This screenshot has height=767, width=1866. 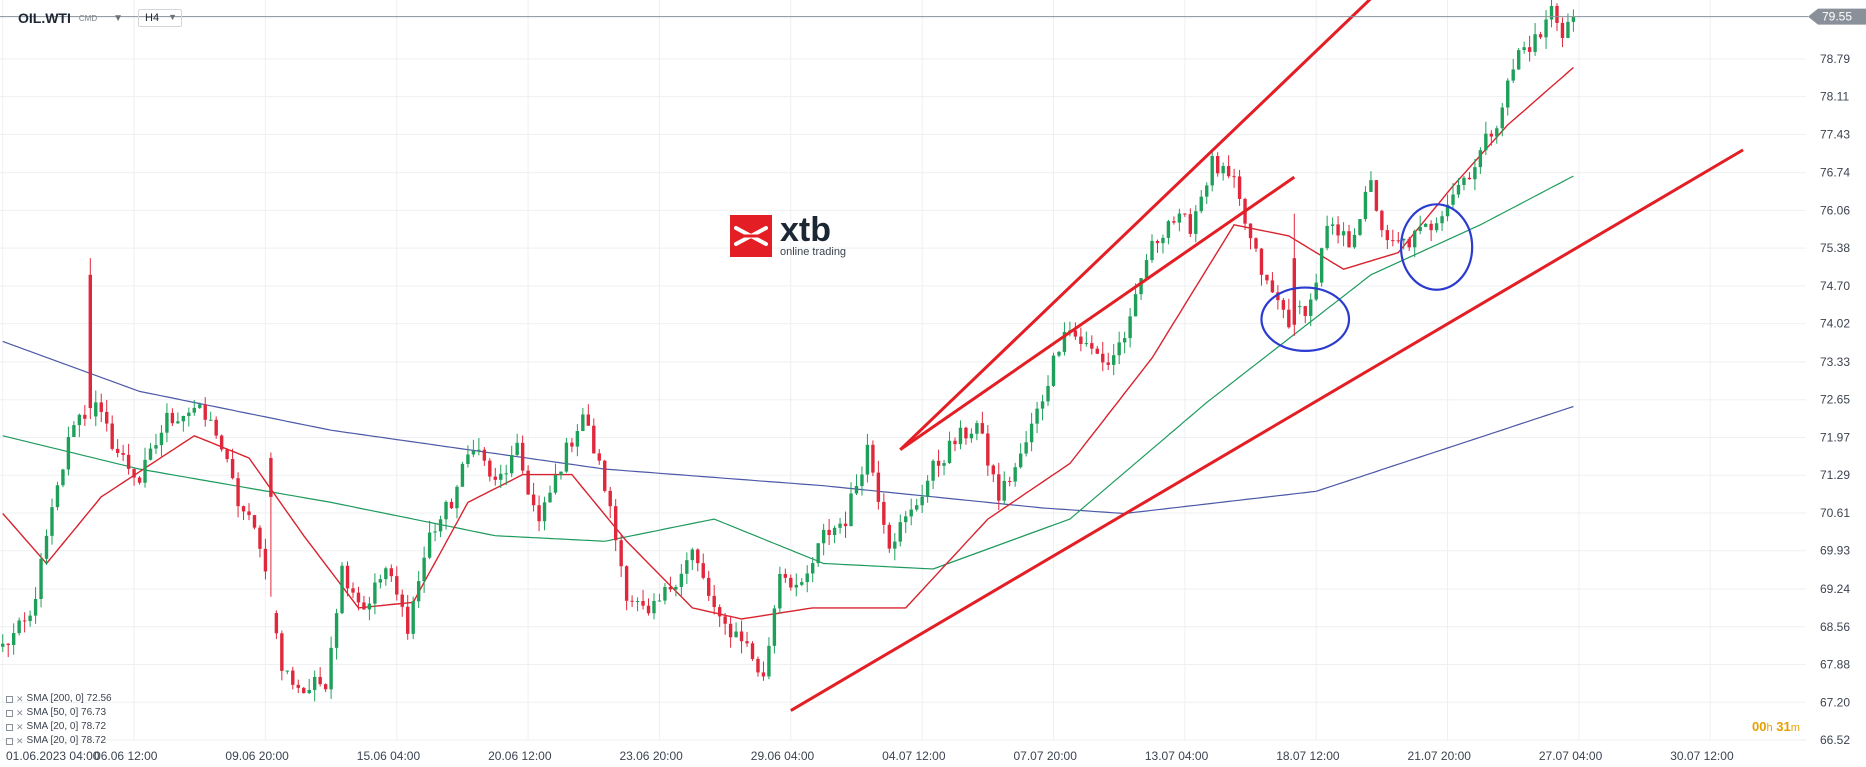 I want to click on channel-upper-line, so click(x=1097, y=313).